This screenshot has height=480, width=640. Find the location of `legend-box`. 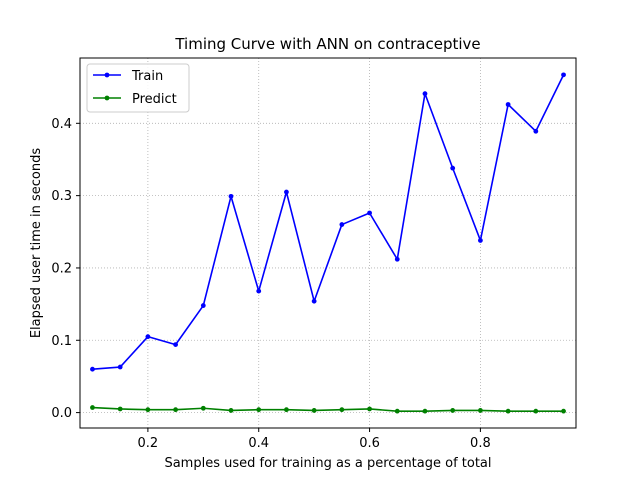

legend-box is located at coordinates (138, 88).